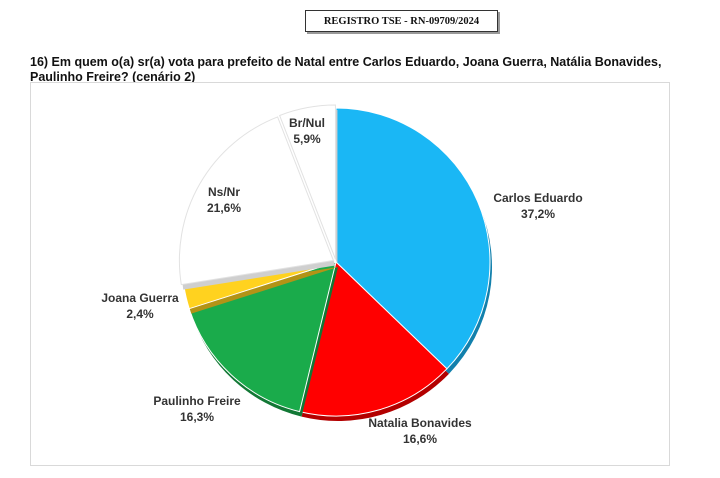  I want to click on slice-name-joana-guerra: Joana Guerra, so click(140, 298).